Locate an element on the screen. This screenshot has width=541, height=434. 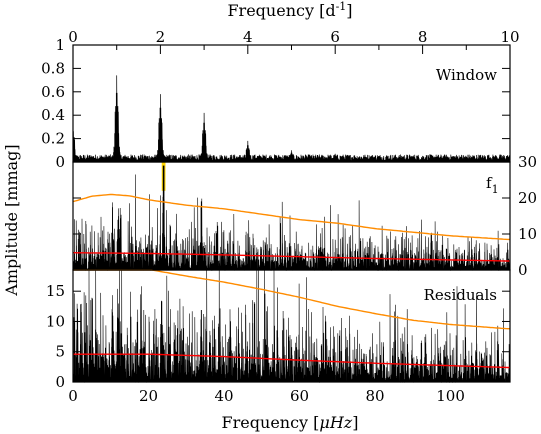
bottom-axis-title: Frequency [μHz] is located at coordinates (290, 422).